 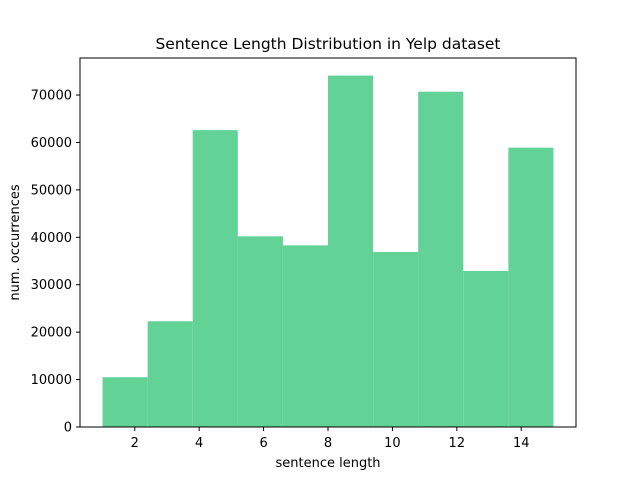 I want to click on y-tick-label: 0, so click(x=68, y=428).